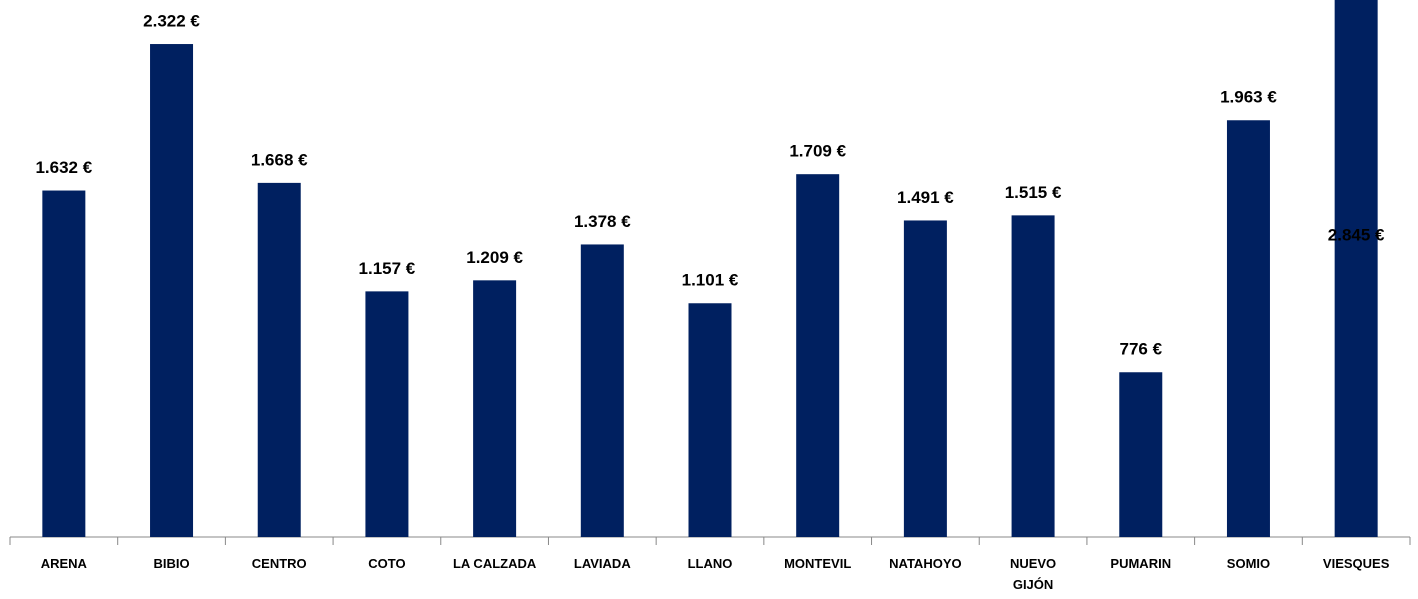 The height and width of the screenshot is (599, 1418). I want to click on value-label: 1.491 €, so click(925, 197).